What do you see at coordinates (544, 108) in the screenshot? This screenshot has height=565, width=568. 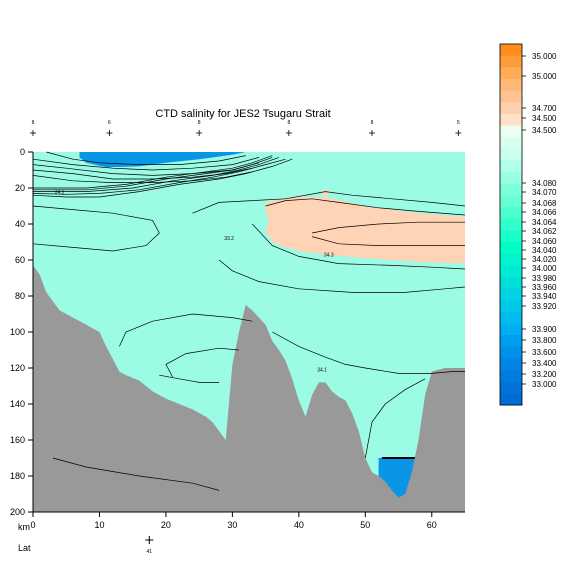 I see `colorbar-label: 34.700` at bounding box center [544, 108].